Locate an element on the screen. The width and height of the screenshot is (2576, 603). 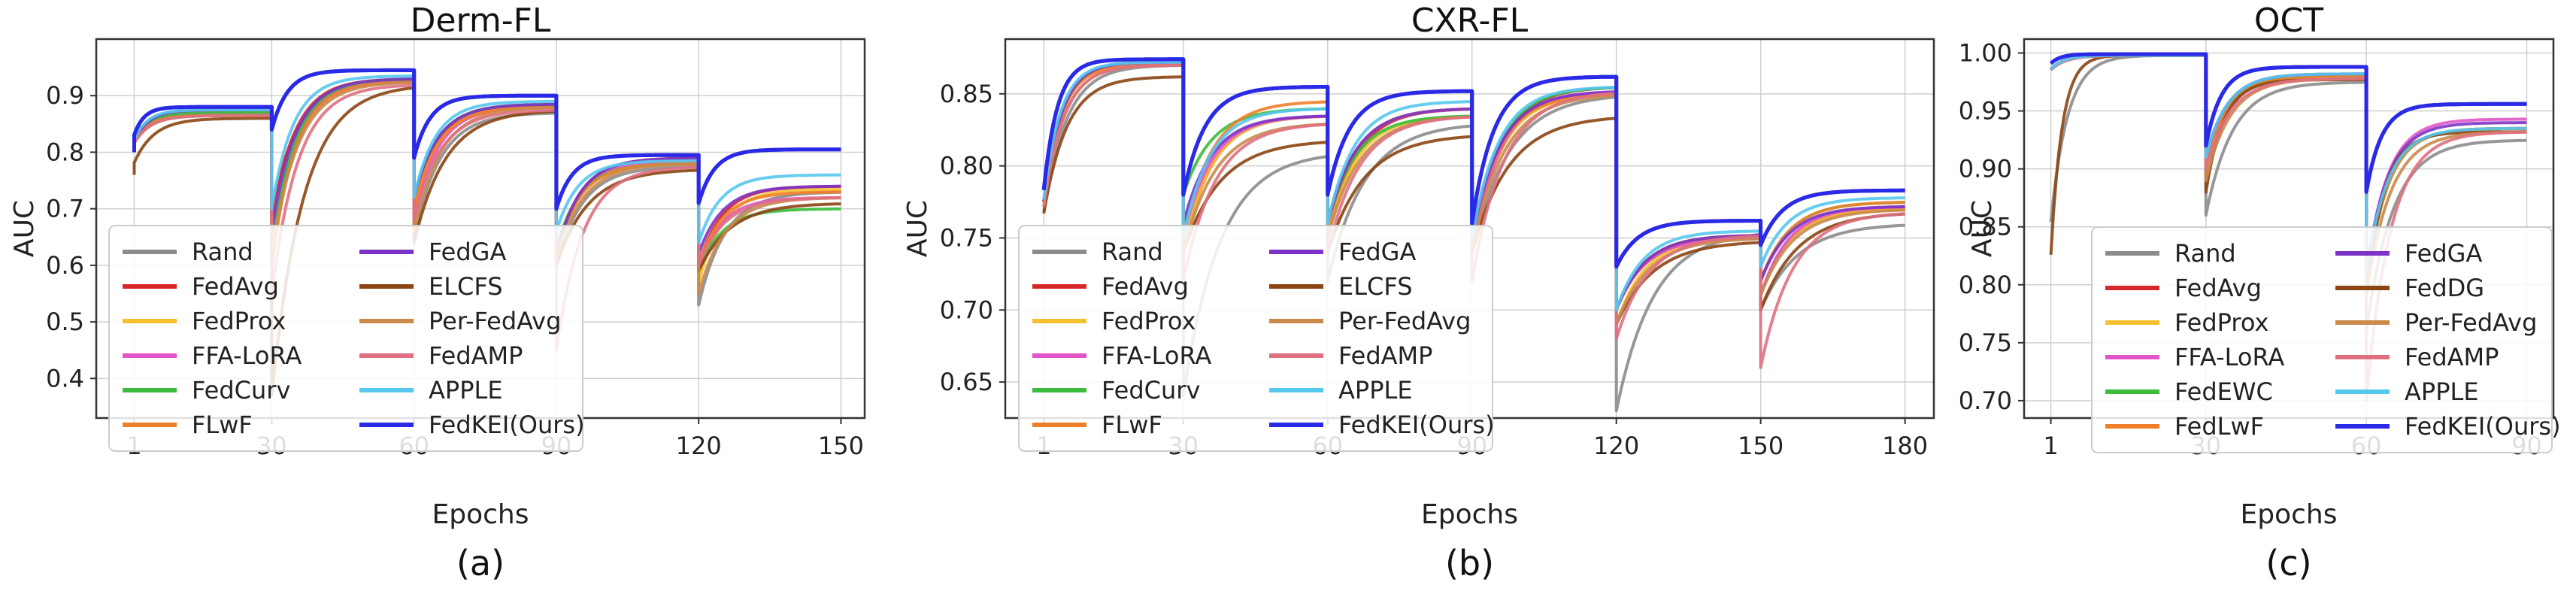
x-tick-label: 180 is located at coordinates (1905, 446).